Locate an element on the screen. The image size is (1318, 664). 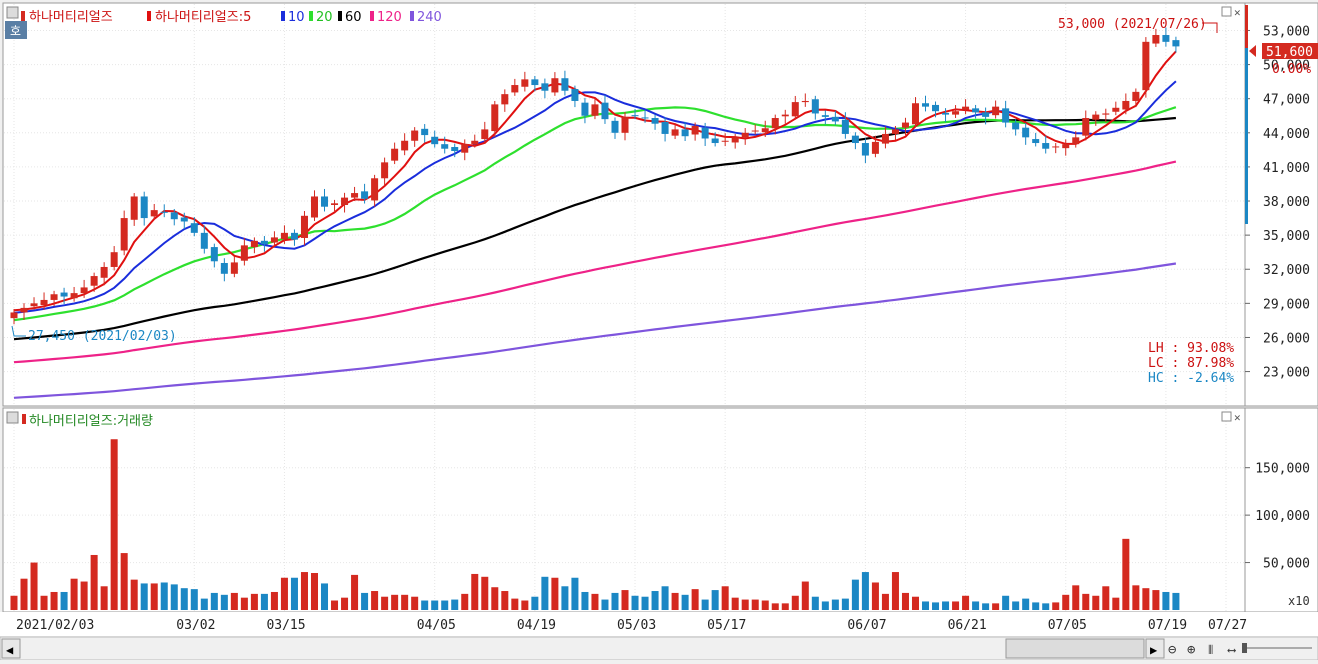
price-tag-box is located at coordinates (16, 30).